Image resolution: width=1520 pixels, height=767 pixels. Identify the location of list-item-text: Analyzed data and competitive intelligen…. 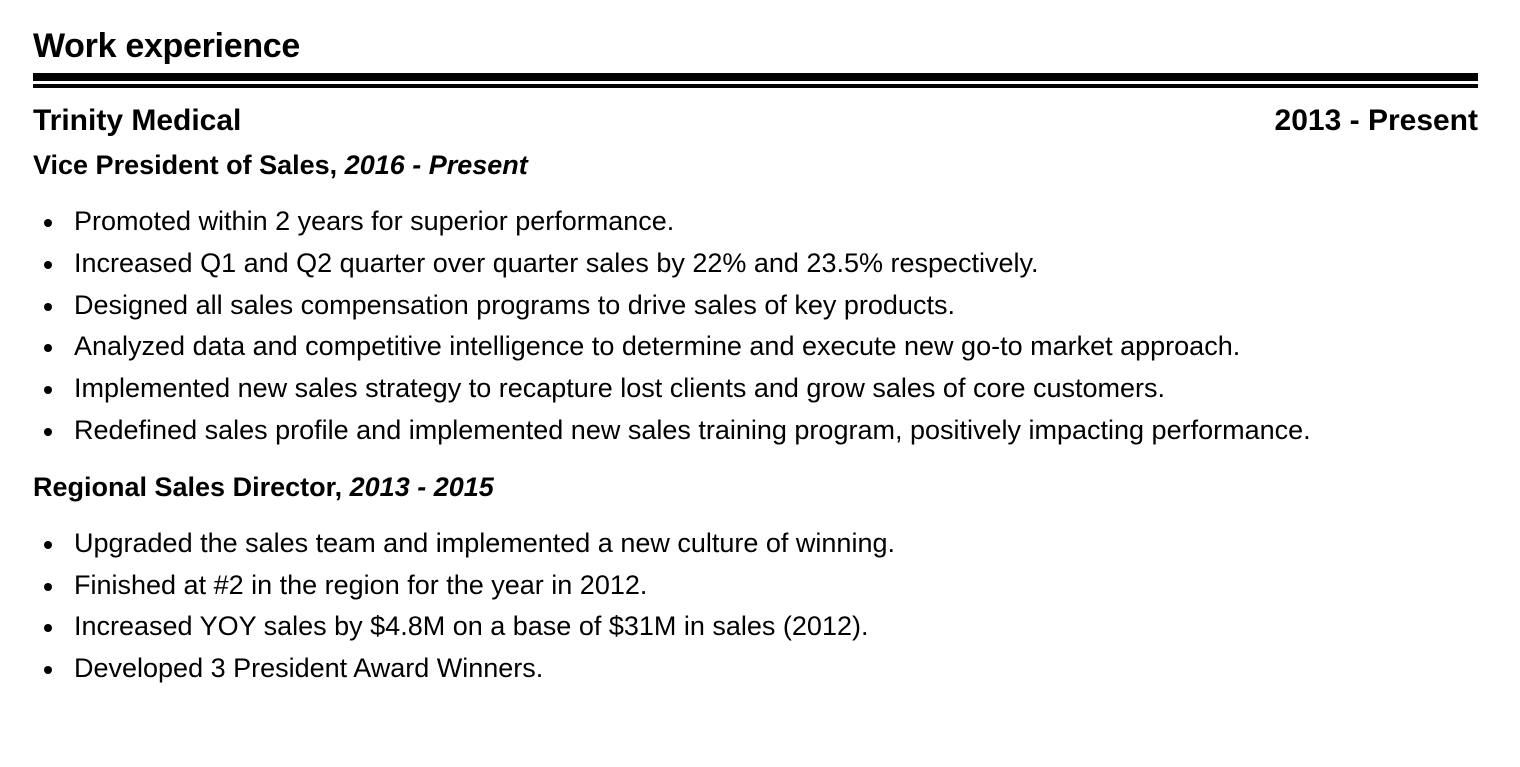
(657, 346).